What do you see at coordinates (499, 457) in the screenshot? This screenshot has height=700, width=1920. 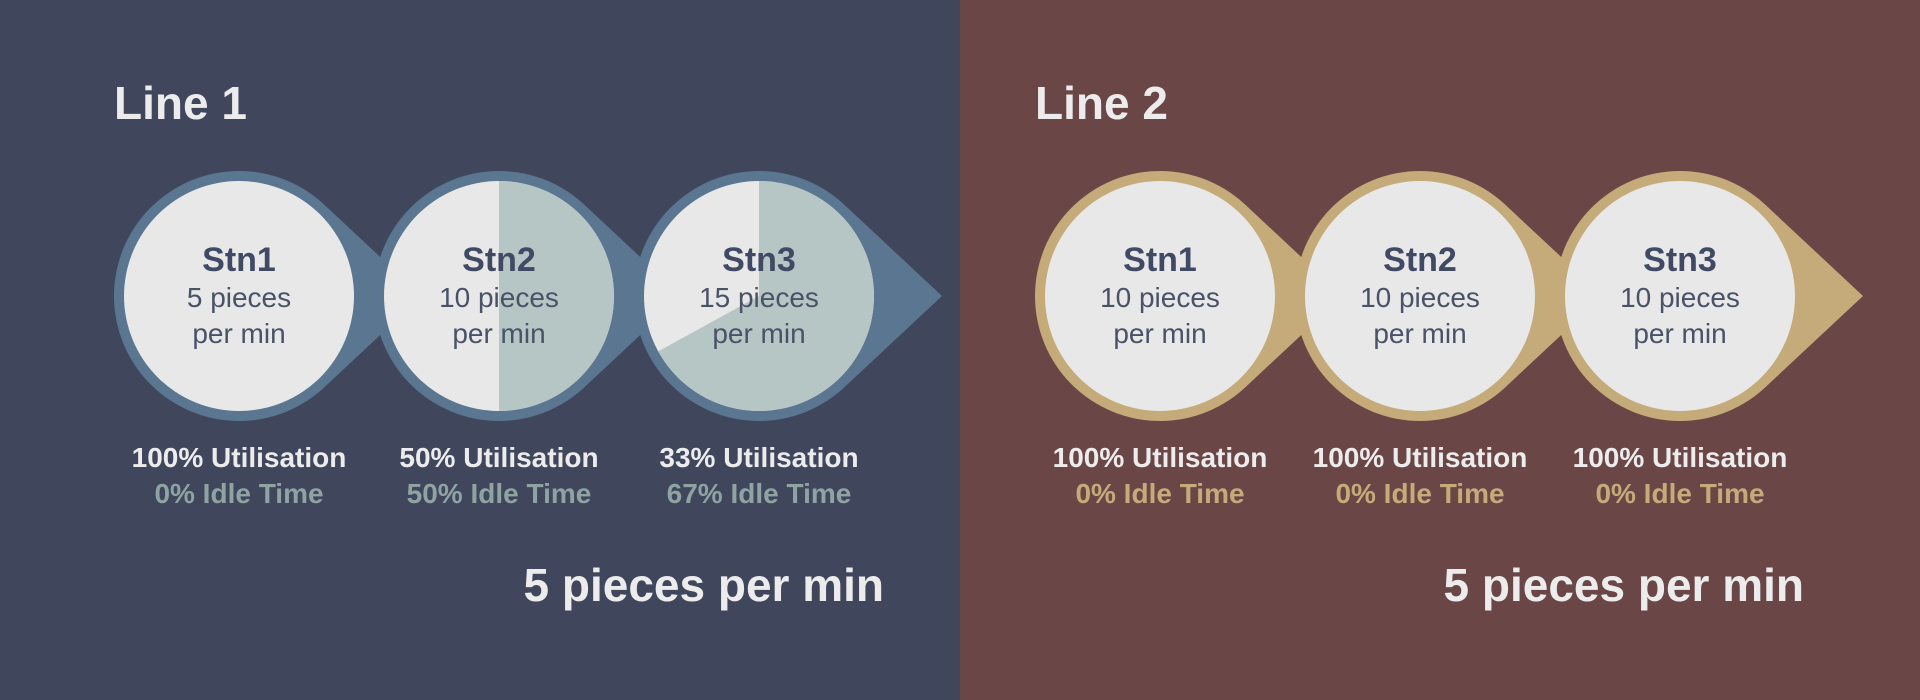 I see `utilisation-label: 50% Utilisation` at bounding box center [499, 457].